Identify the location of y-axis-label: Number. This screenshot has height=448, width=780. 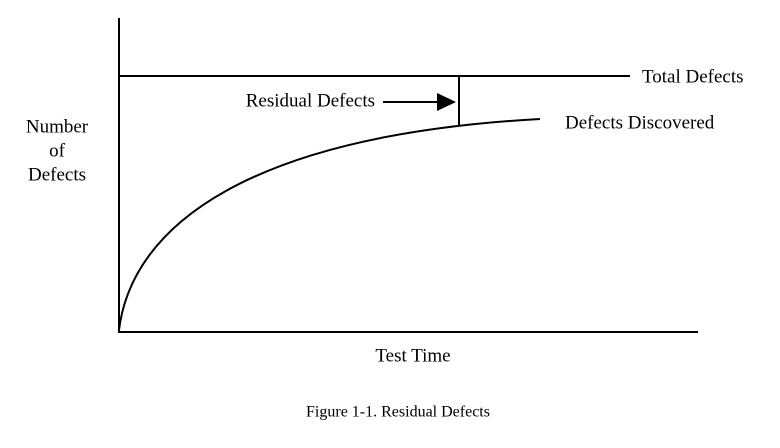
(57, 126).